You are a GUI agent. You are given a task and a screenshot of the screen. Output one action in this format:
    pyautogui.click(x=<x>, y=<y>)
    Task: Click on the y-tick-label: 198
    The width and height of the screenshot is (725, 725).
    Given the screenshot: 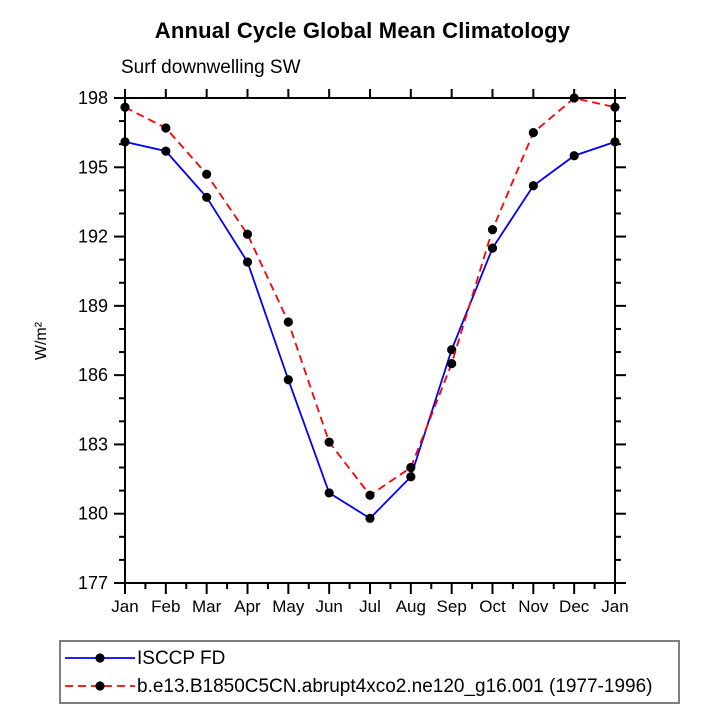 What is the action you would take?
    pyautogui.click(x=93, y=98)
    